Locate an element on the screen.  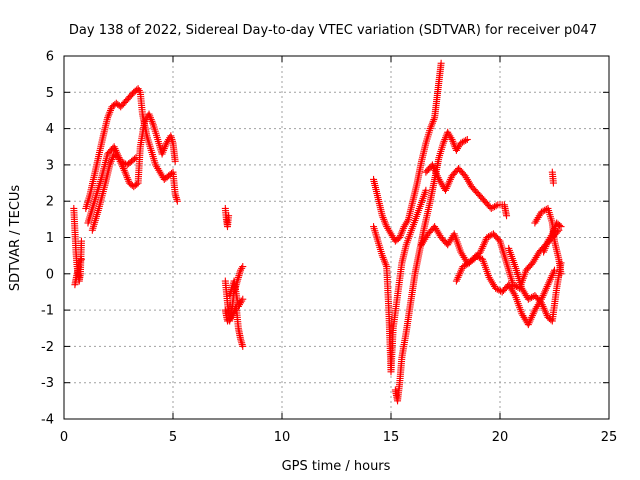
x-tick-label: 25 is located at coordinates (609, 437).